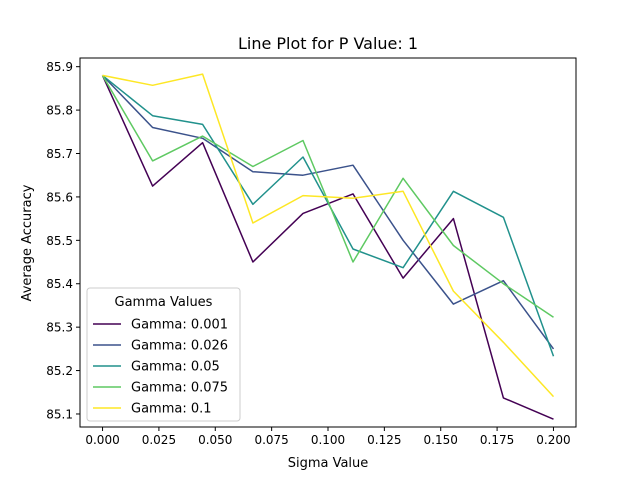 Image resolution: width=640 pixels, height=480 pixels. What do you see at coordinates (59, 197) in the screenshot?
I see `y-tick-label: 85.6` at bounding box center [59, 197].